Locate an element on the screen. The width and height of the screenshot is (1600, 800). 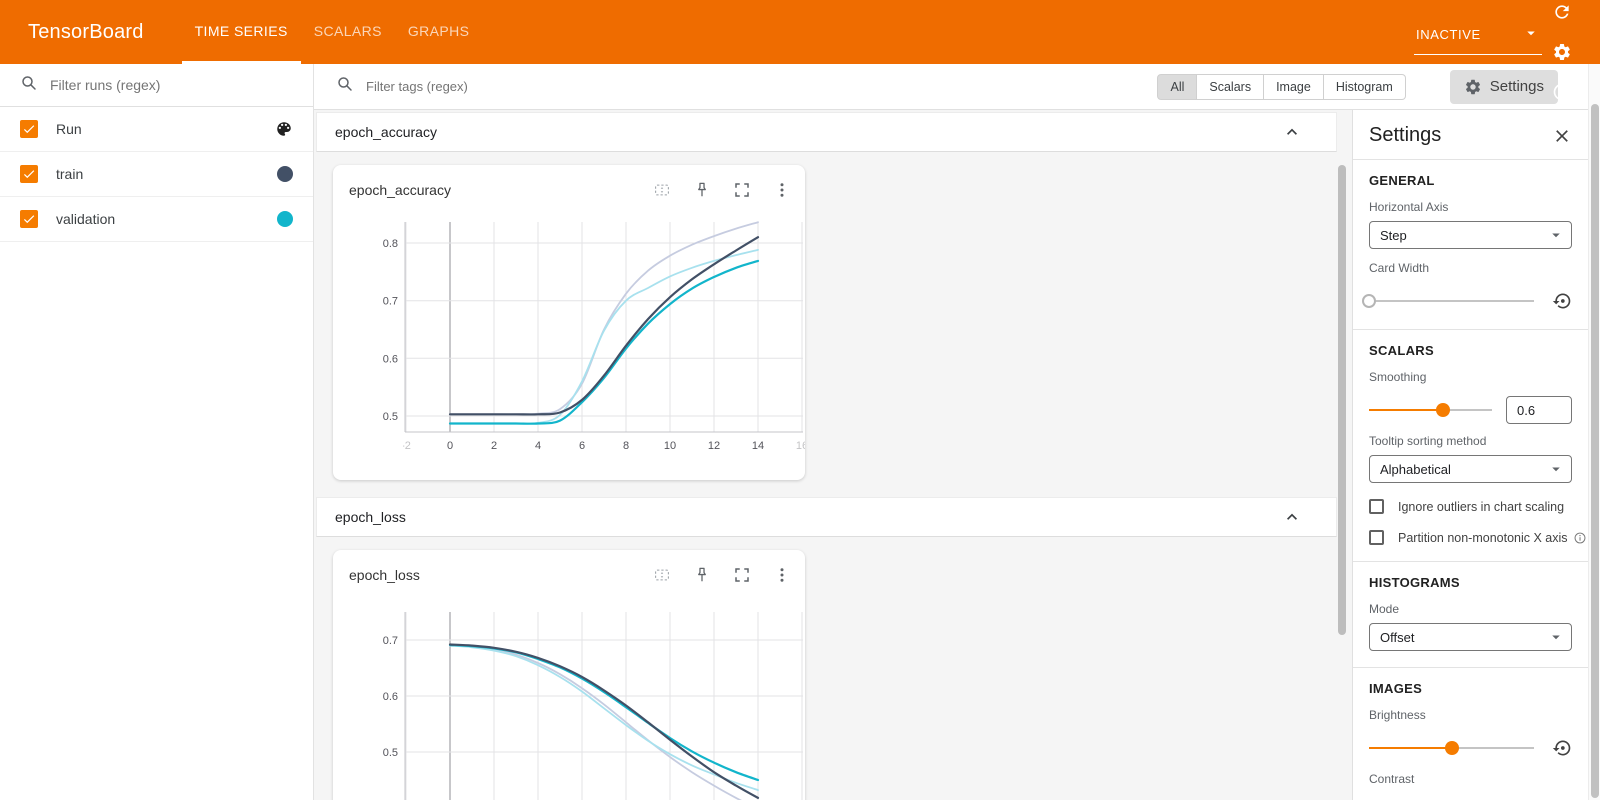
info-icon is located at coordinates (1580, 538).